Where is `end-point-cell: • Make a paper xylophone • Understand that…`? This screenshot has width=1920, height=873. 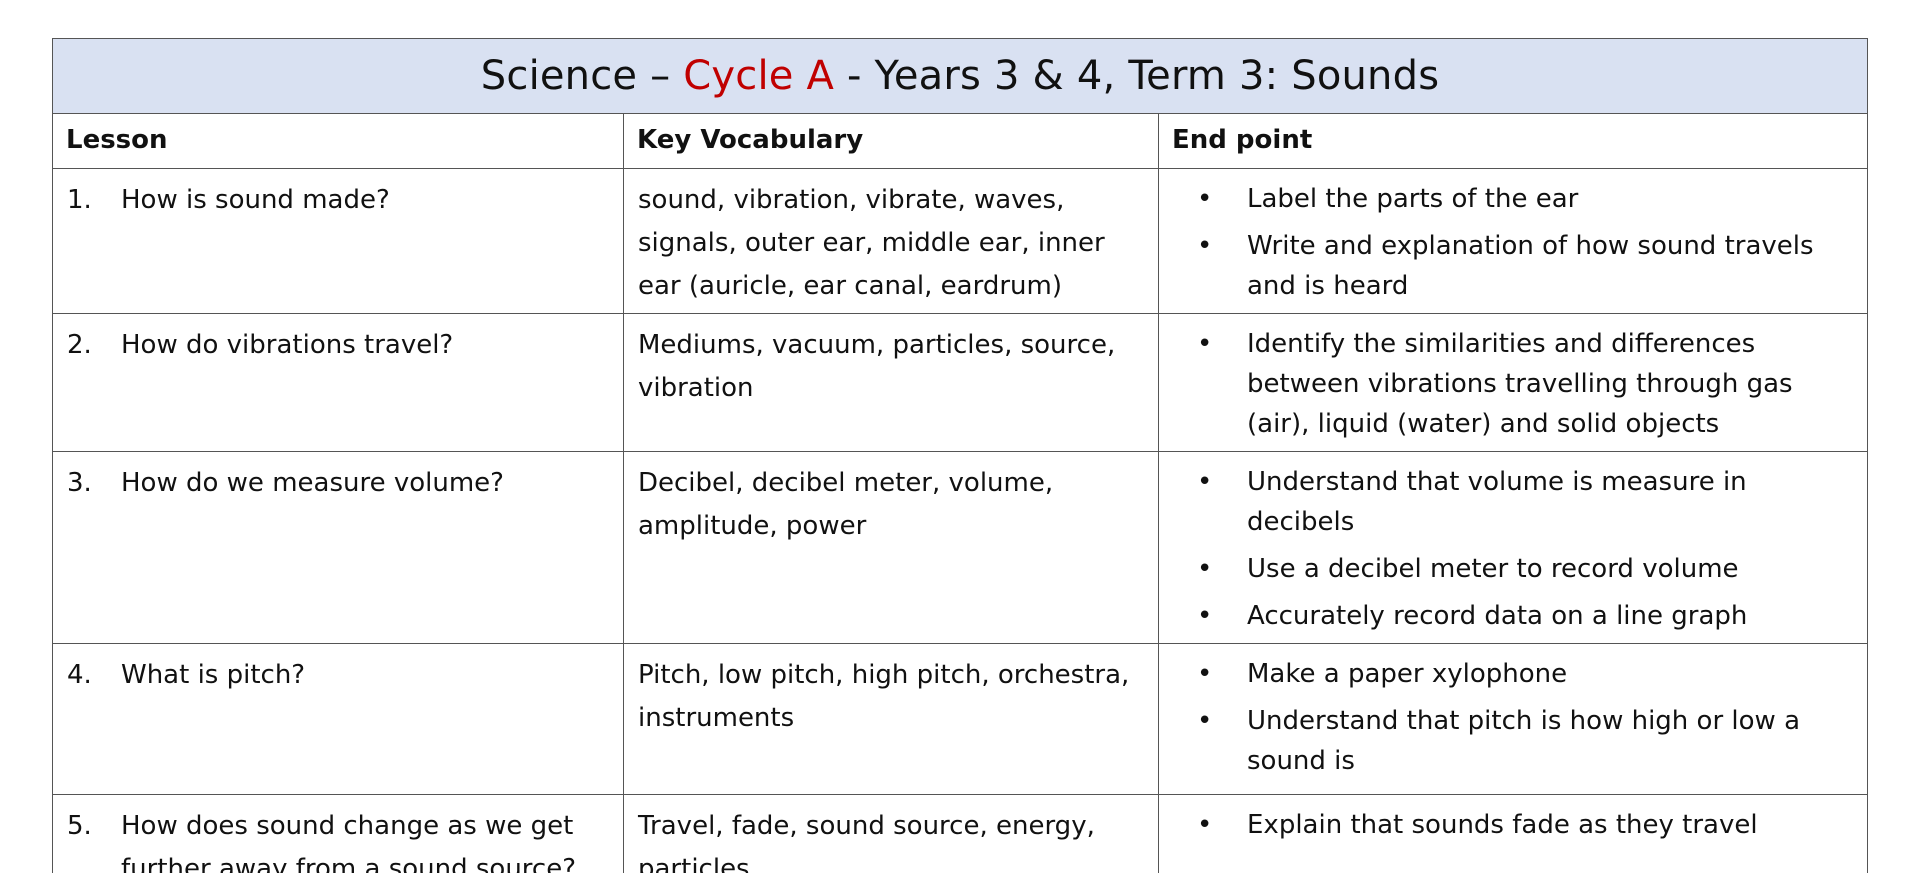
end-point-cell: • Make a paper xylophone • Understand that… is located at coordinates (1513, 719).